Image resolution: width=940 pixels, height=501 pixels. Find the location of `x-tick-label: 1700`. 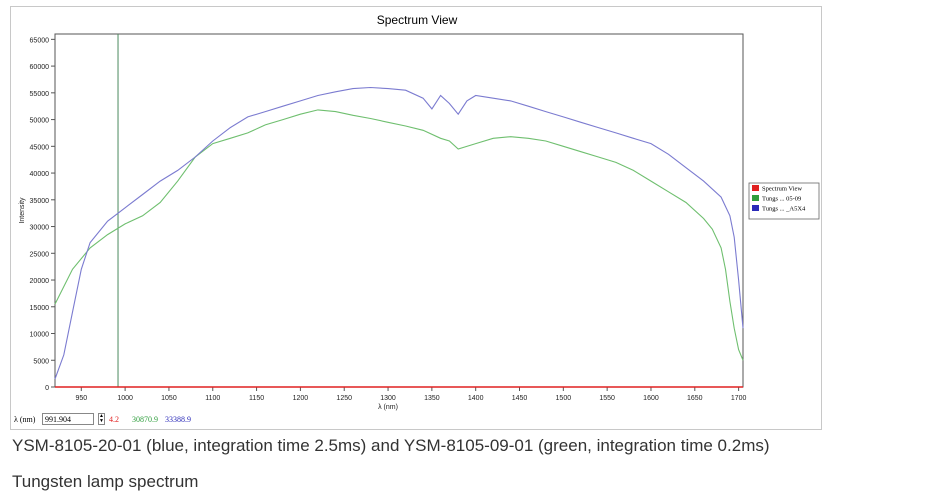

x-tick-label: 1700 is located at coordinates (739, 398).